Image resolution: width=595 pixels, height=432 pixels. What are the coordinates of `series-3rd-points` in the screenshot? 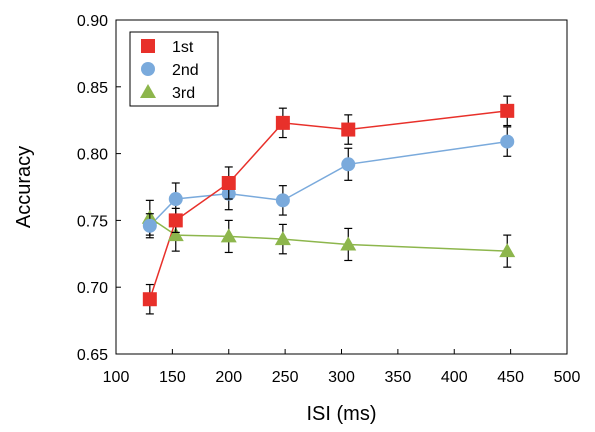 It's located at (328, 233).